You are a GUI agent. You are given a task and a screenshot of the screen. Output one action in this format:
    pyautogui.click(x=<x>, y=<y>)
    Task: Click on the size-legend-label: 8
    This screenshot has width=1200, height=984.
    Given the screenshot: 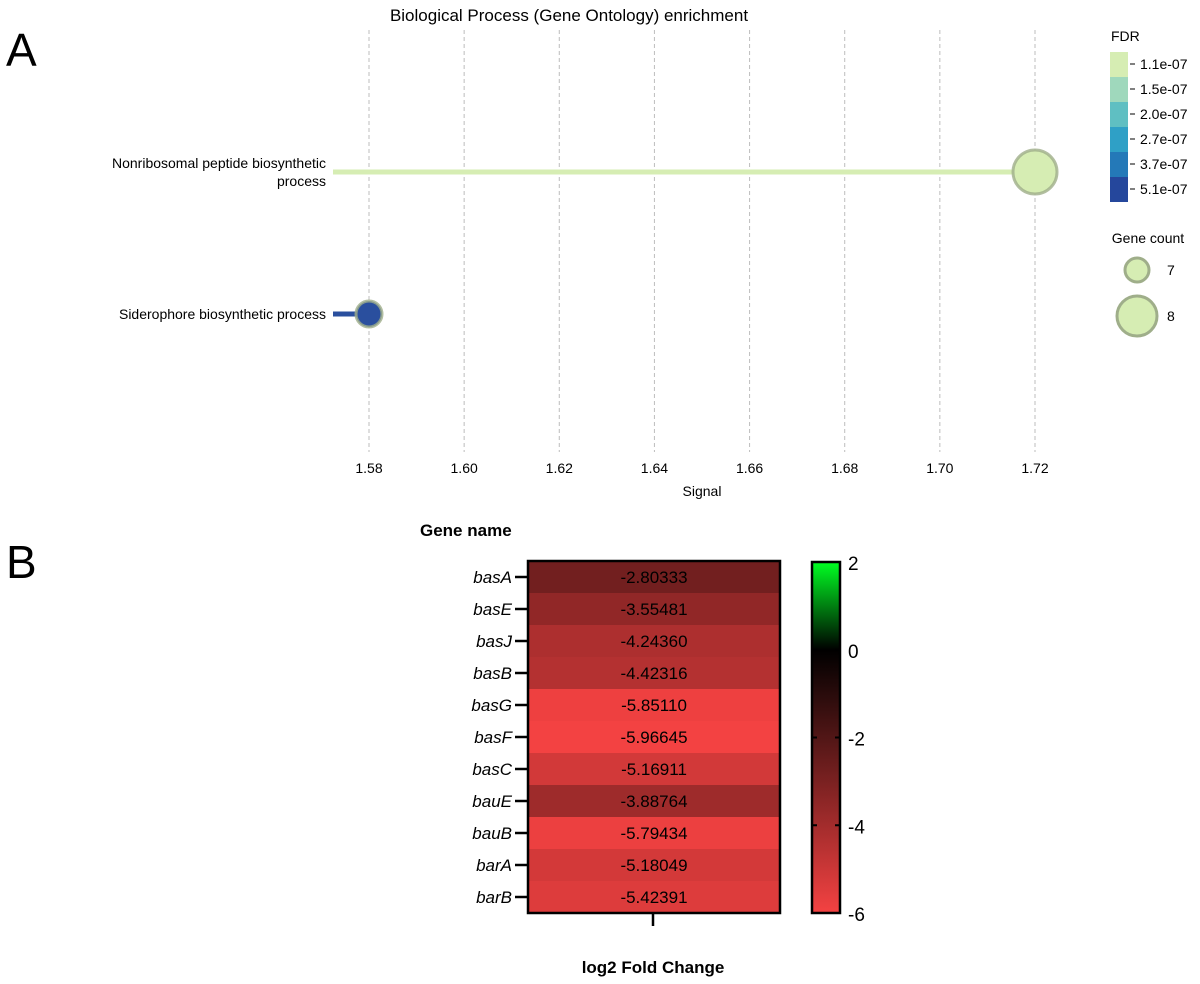 What is the action you would take?
    pyautogui.click(x=1171, y=316)
    